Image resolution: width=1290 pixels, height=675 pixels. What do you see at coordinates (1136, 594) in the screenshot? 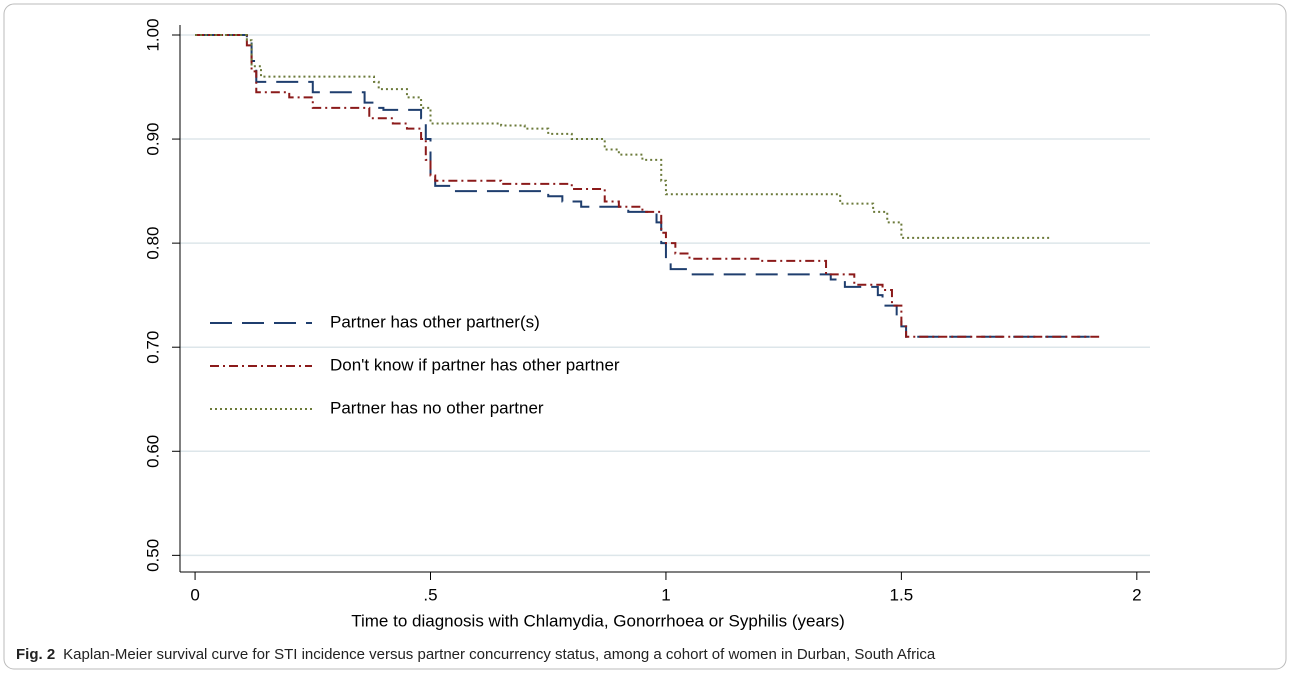
I see `x-tick-label: 2` at bounding box center [1136, 594].